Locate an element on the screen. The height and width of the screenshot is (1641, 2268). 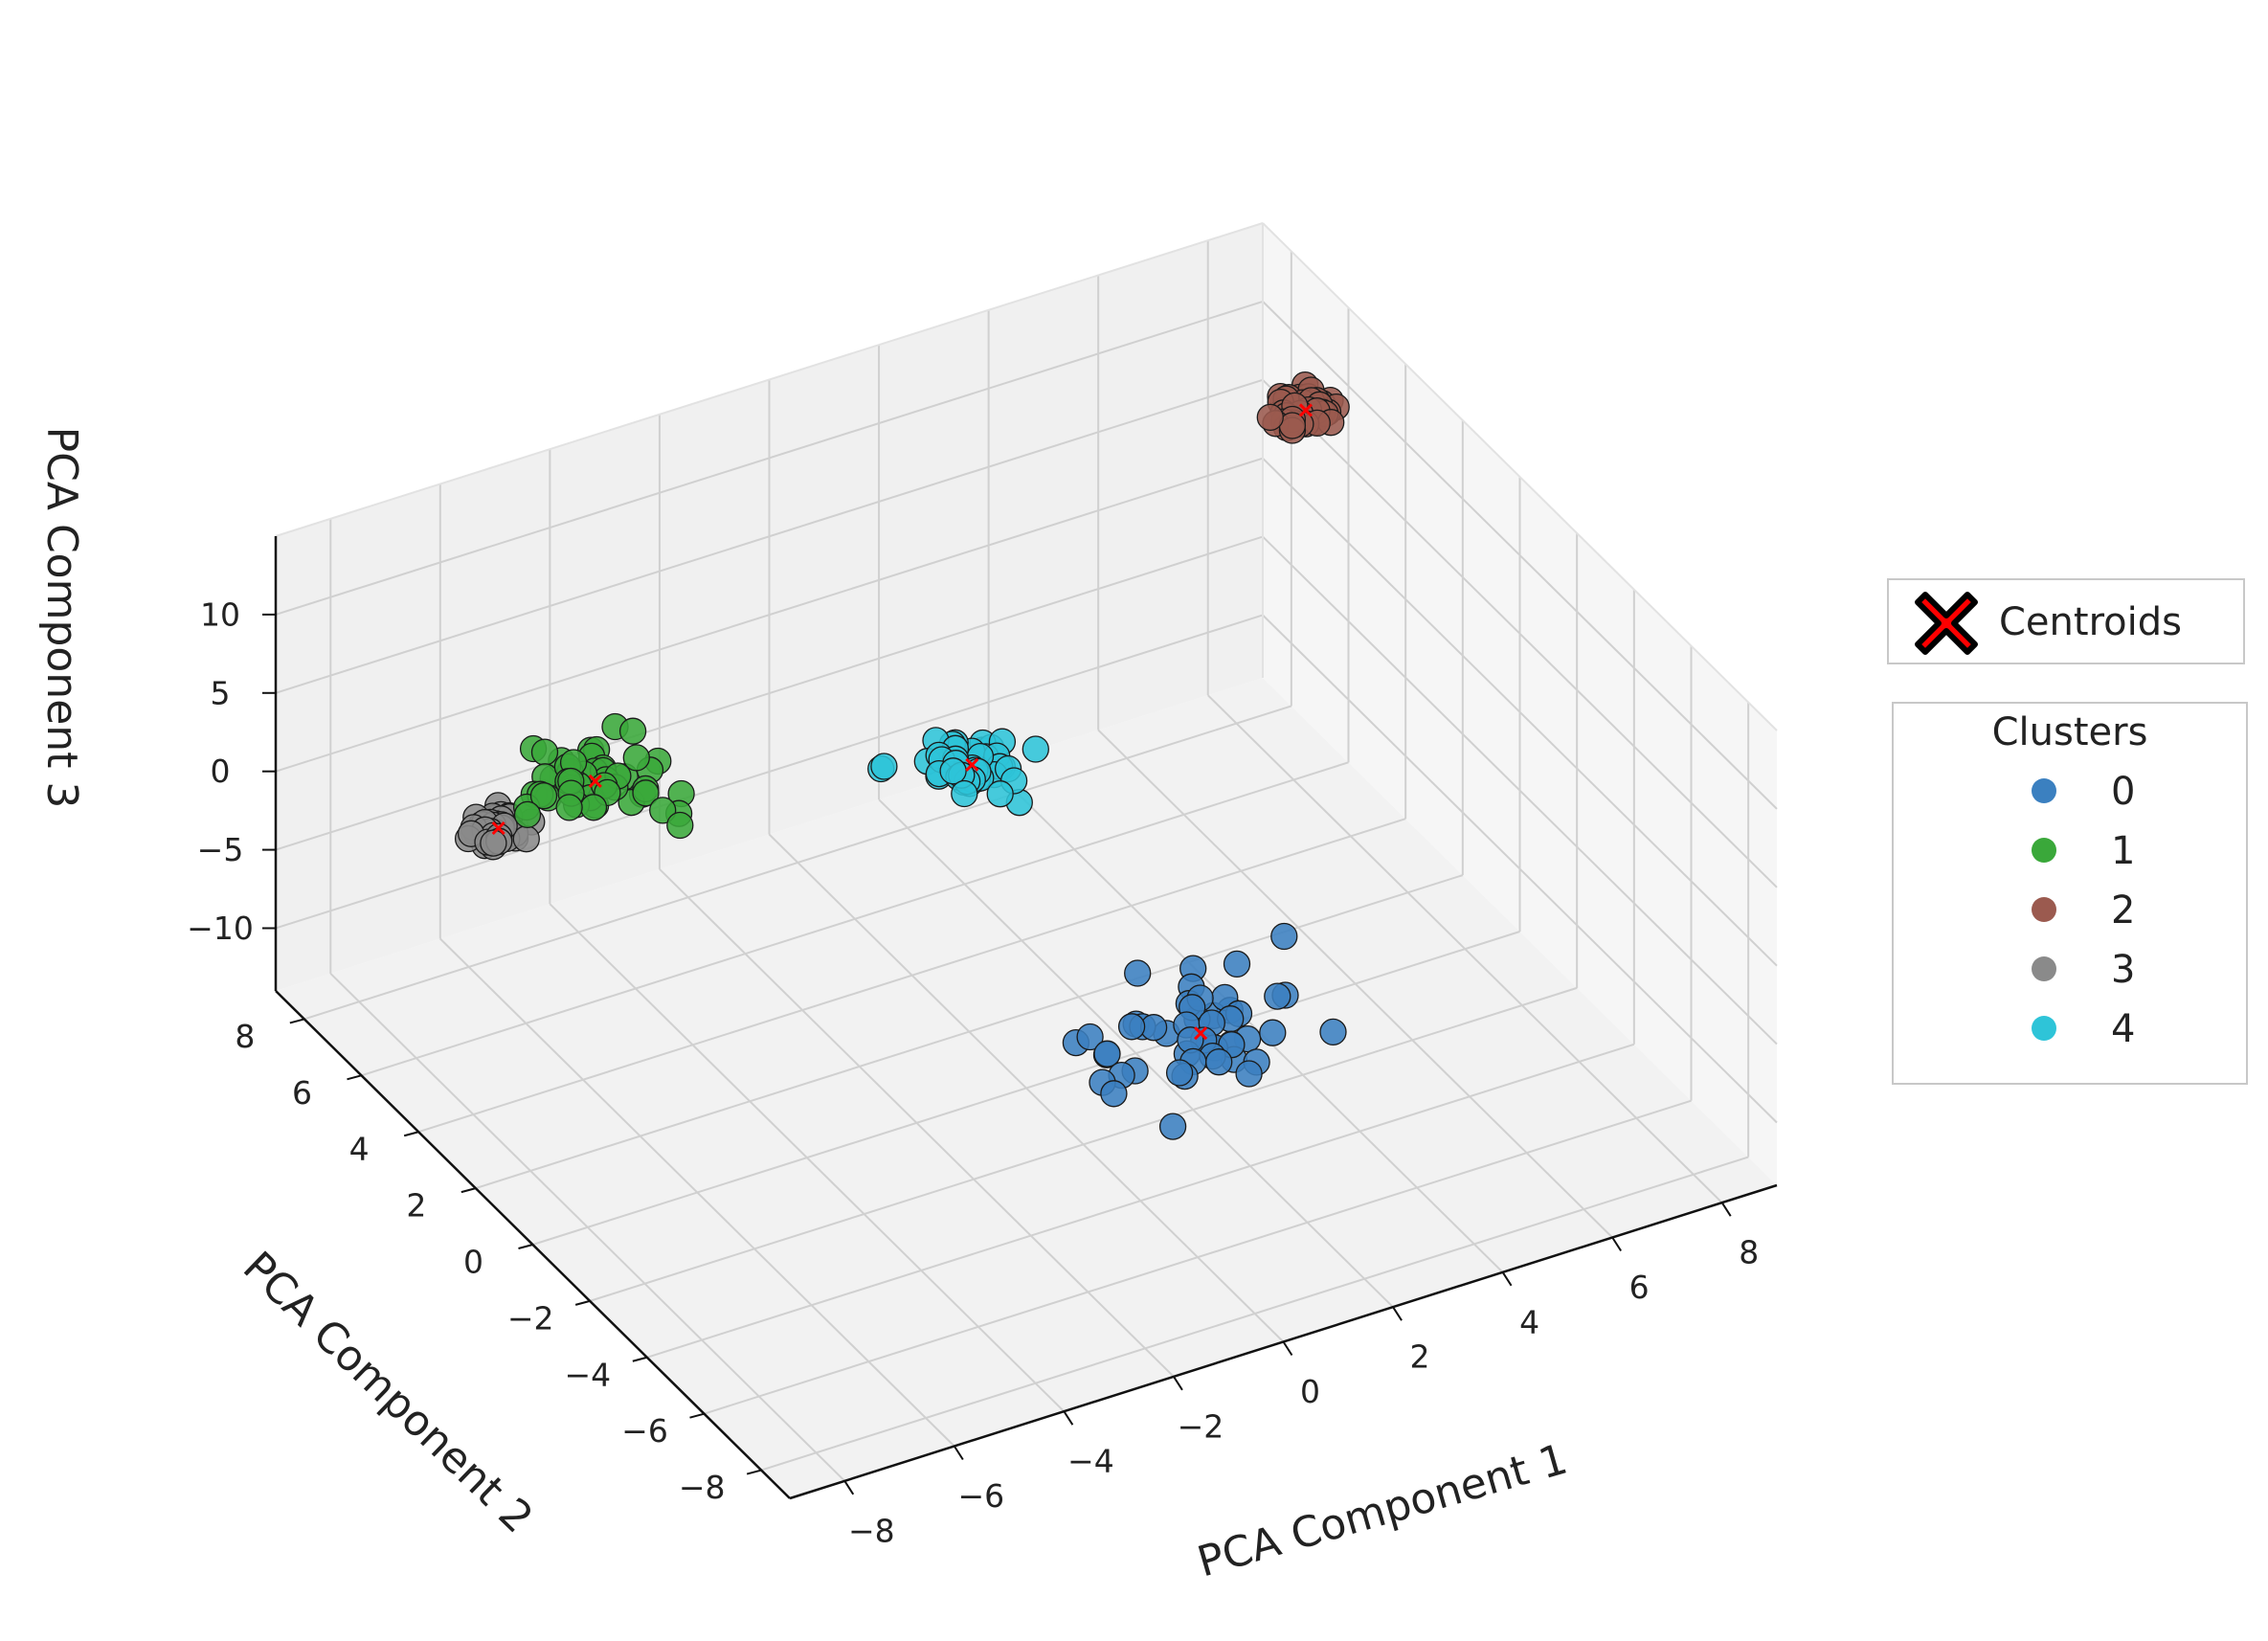
x-tick-label: 2 is located at coordinates (1420, 1357).